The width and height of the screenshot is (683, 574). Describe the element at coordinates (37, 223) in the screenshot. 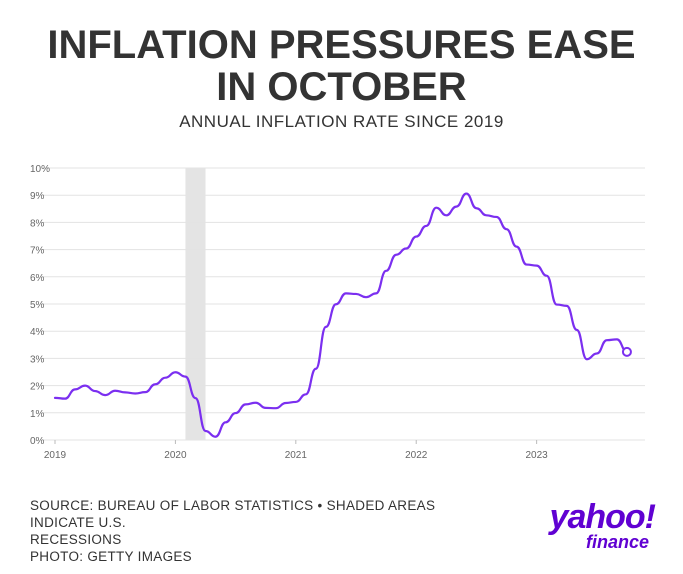

I see `y-tick-label: 8%` at that location.